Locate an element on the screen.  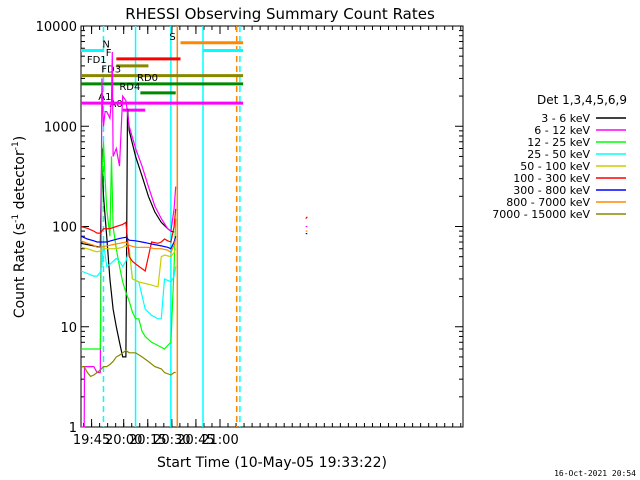
svg-text: Count Rate (s-1 detector-1) is located at coordinates (19, 227).